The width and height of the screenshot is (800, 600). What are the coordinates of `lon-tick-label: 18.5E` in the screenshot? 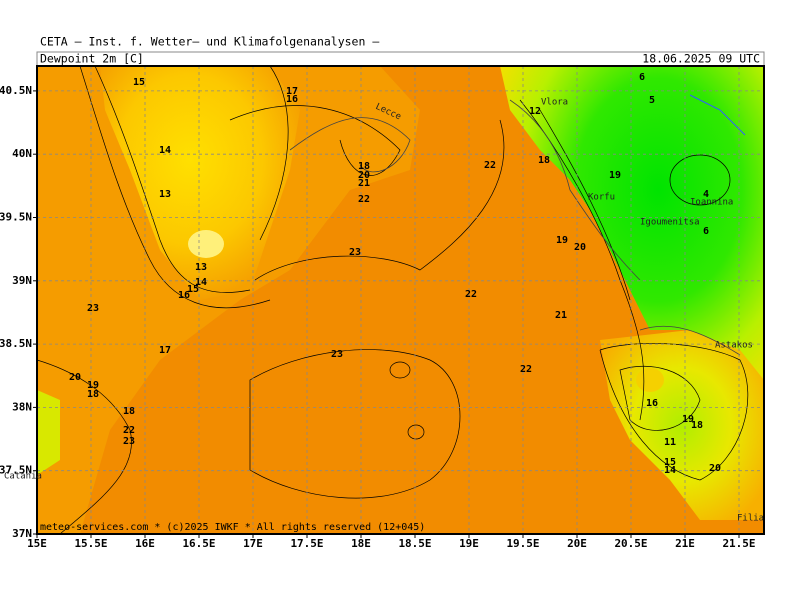 It's located at (414, 543).